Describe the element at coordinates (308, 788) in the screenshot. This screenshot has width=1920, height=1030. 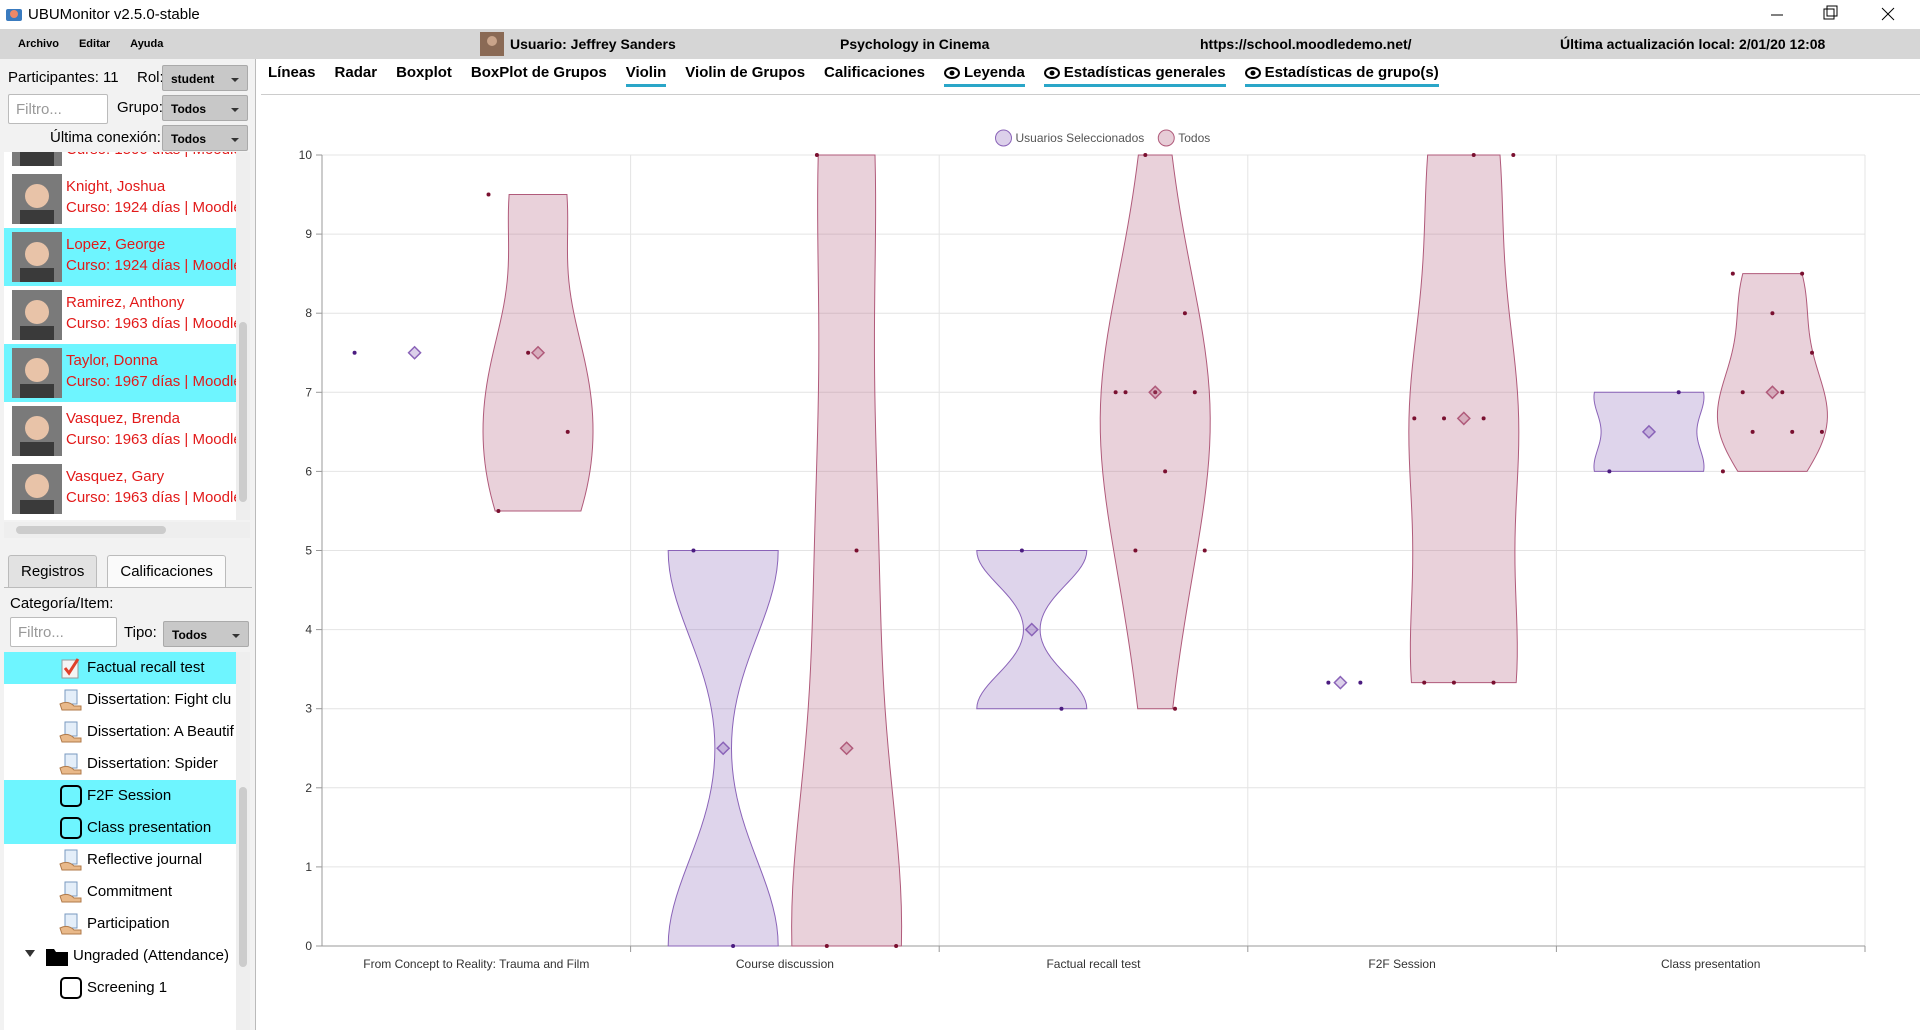
I see `y-tick-label: 2` at that location.